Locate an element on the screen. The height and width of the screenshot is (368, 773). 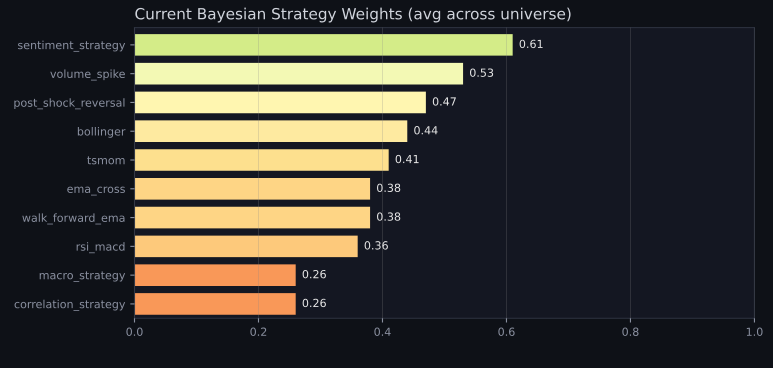
x-tick-label: 0.8 is located at coordinates (630, 332).